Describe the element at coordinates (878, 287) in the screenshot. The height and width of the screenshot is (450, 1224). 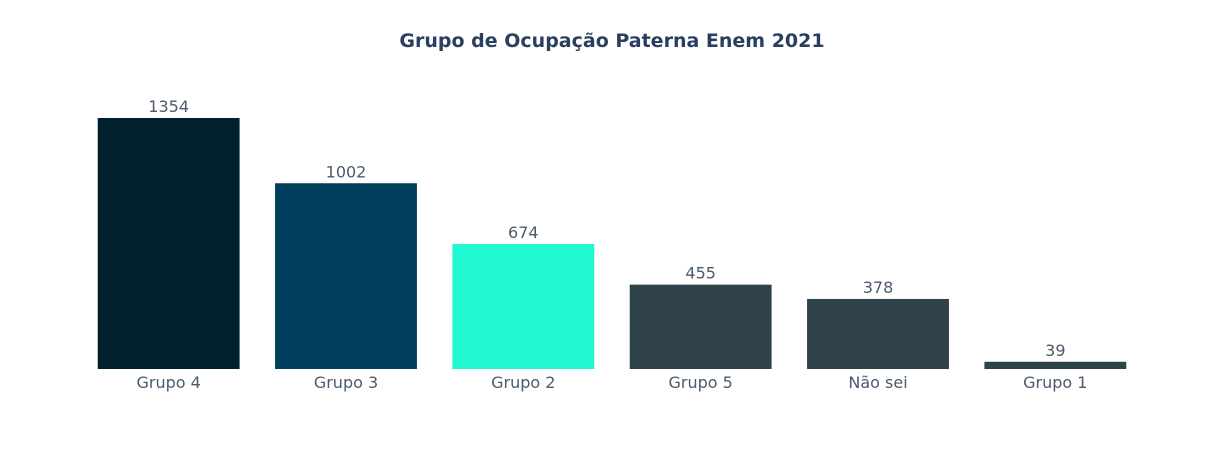
I see `bar-value-label: 378` at that location.